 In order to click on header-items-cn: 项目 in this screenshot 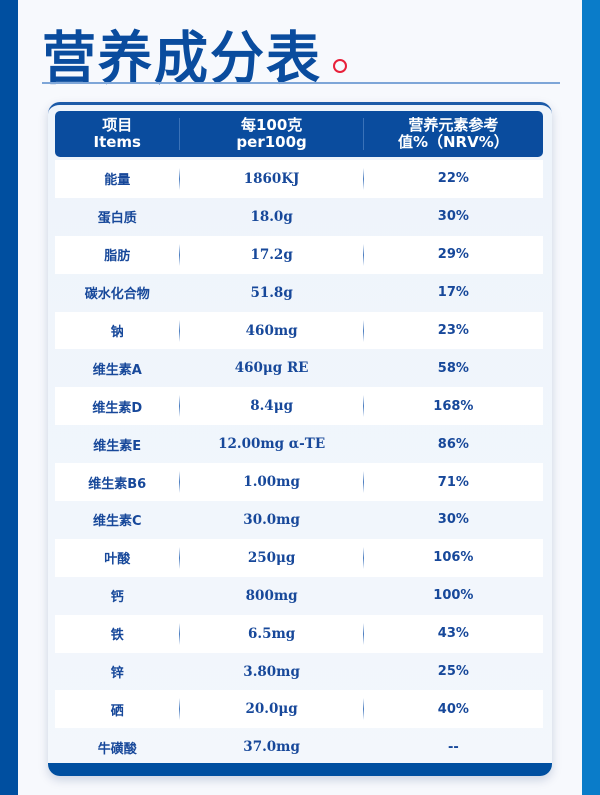, I will do `click(117, 125)`.